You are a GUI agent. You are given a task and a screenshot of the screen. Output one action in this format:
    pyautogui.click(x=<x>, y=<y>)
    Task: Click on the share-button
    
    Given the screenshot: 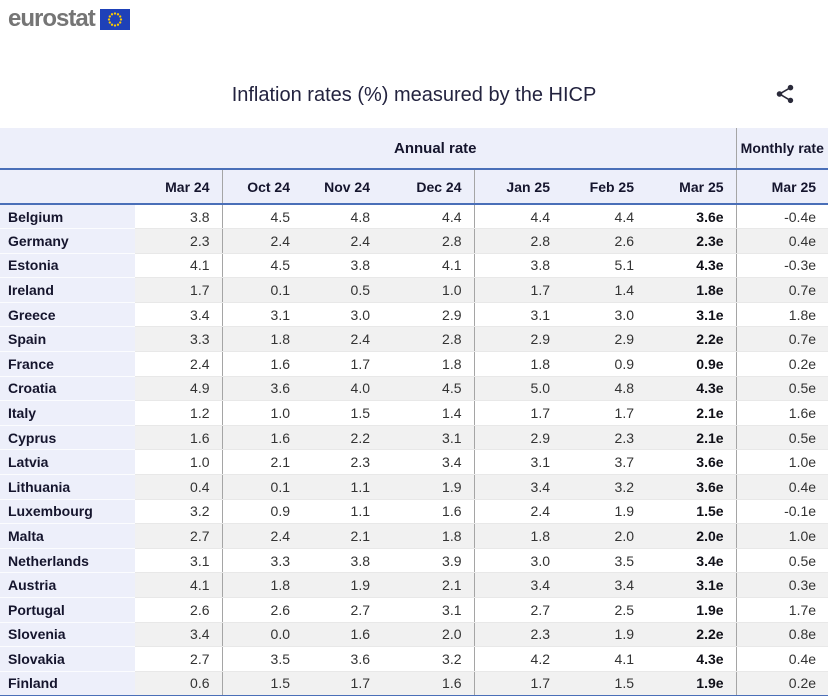 What is the action you would take?
    pyautogui.click(x=785, y=95)
    